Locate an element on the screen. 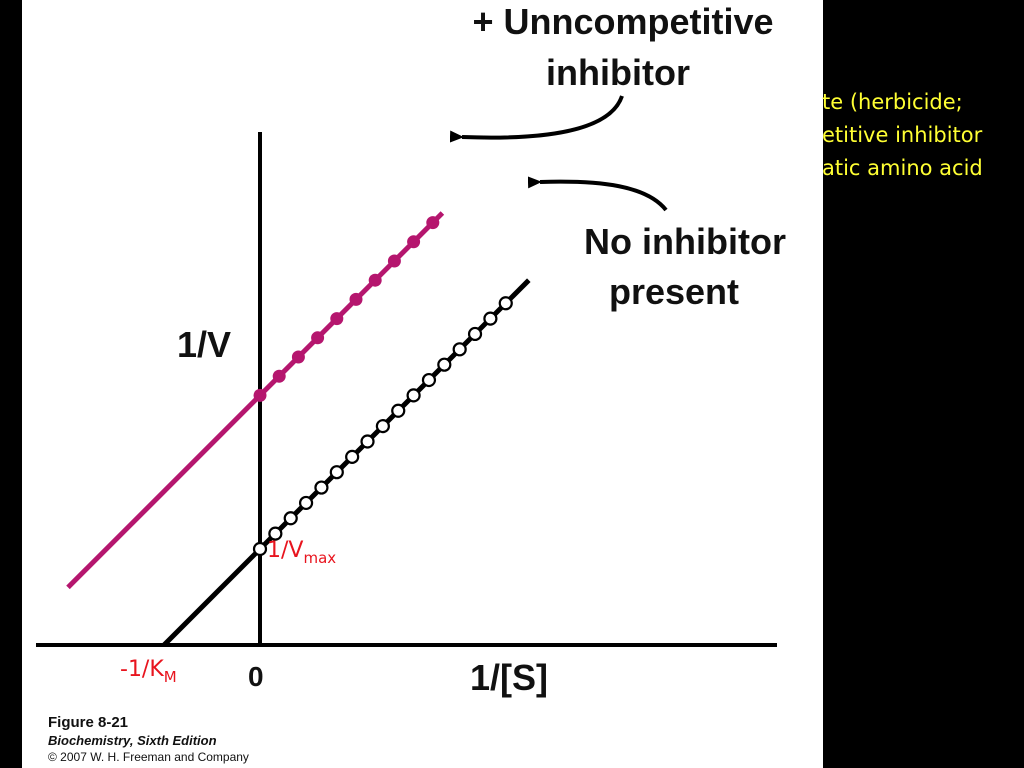 The width and height of the screenshot is (1024, 768). figure-number-caption: Figure 8-21 is located at coordinates (88, 722).